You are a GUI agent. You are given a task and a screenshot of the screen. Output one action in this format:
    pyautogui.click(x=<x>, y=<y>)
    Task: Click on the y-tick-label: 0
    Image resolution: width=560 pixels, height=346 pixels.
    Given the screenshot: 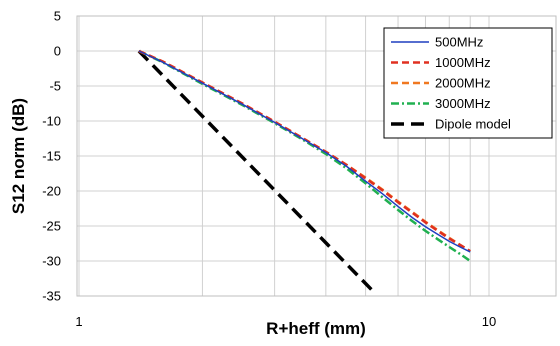 What is the action you would take?
    pyautogui.click(x=57, y=51)
    